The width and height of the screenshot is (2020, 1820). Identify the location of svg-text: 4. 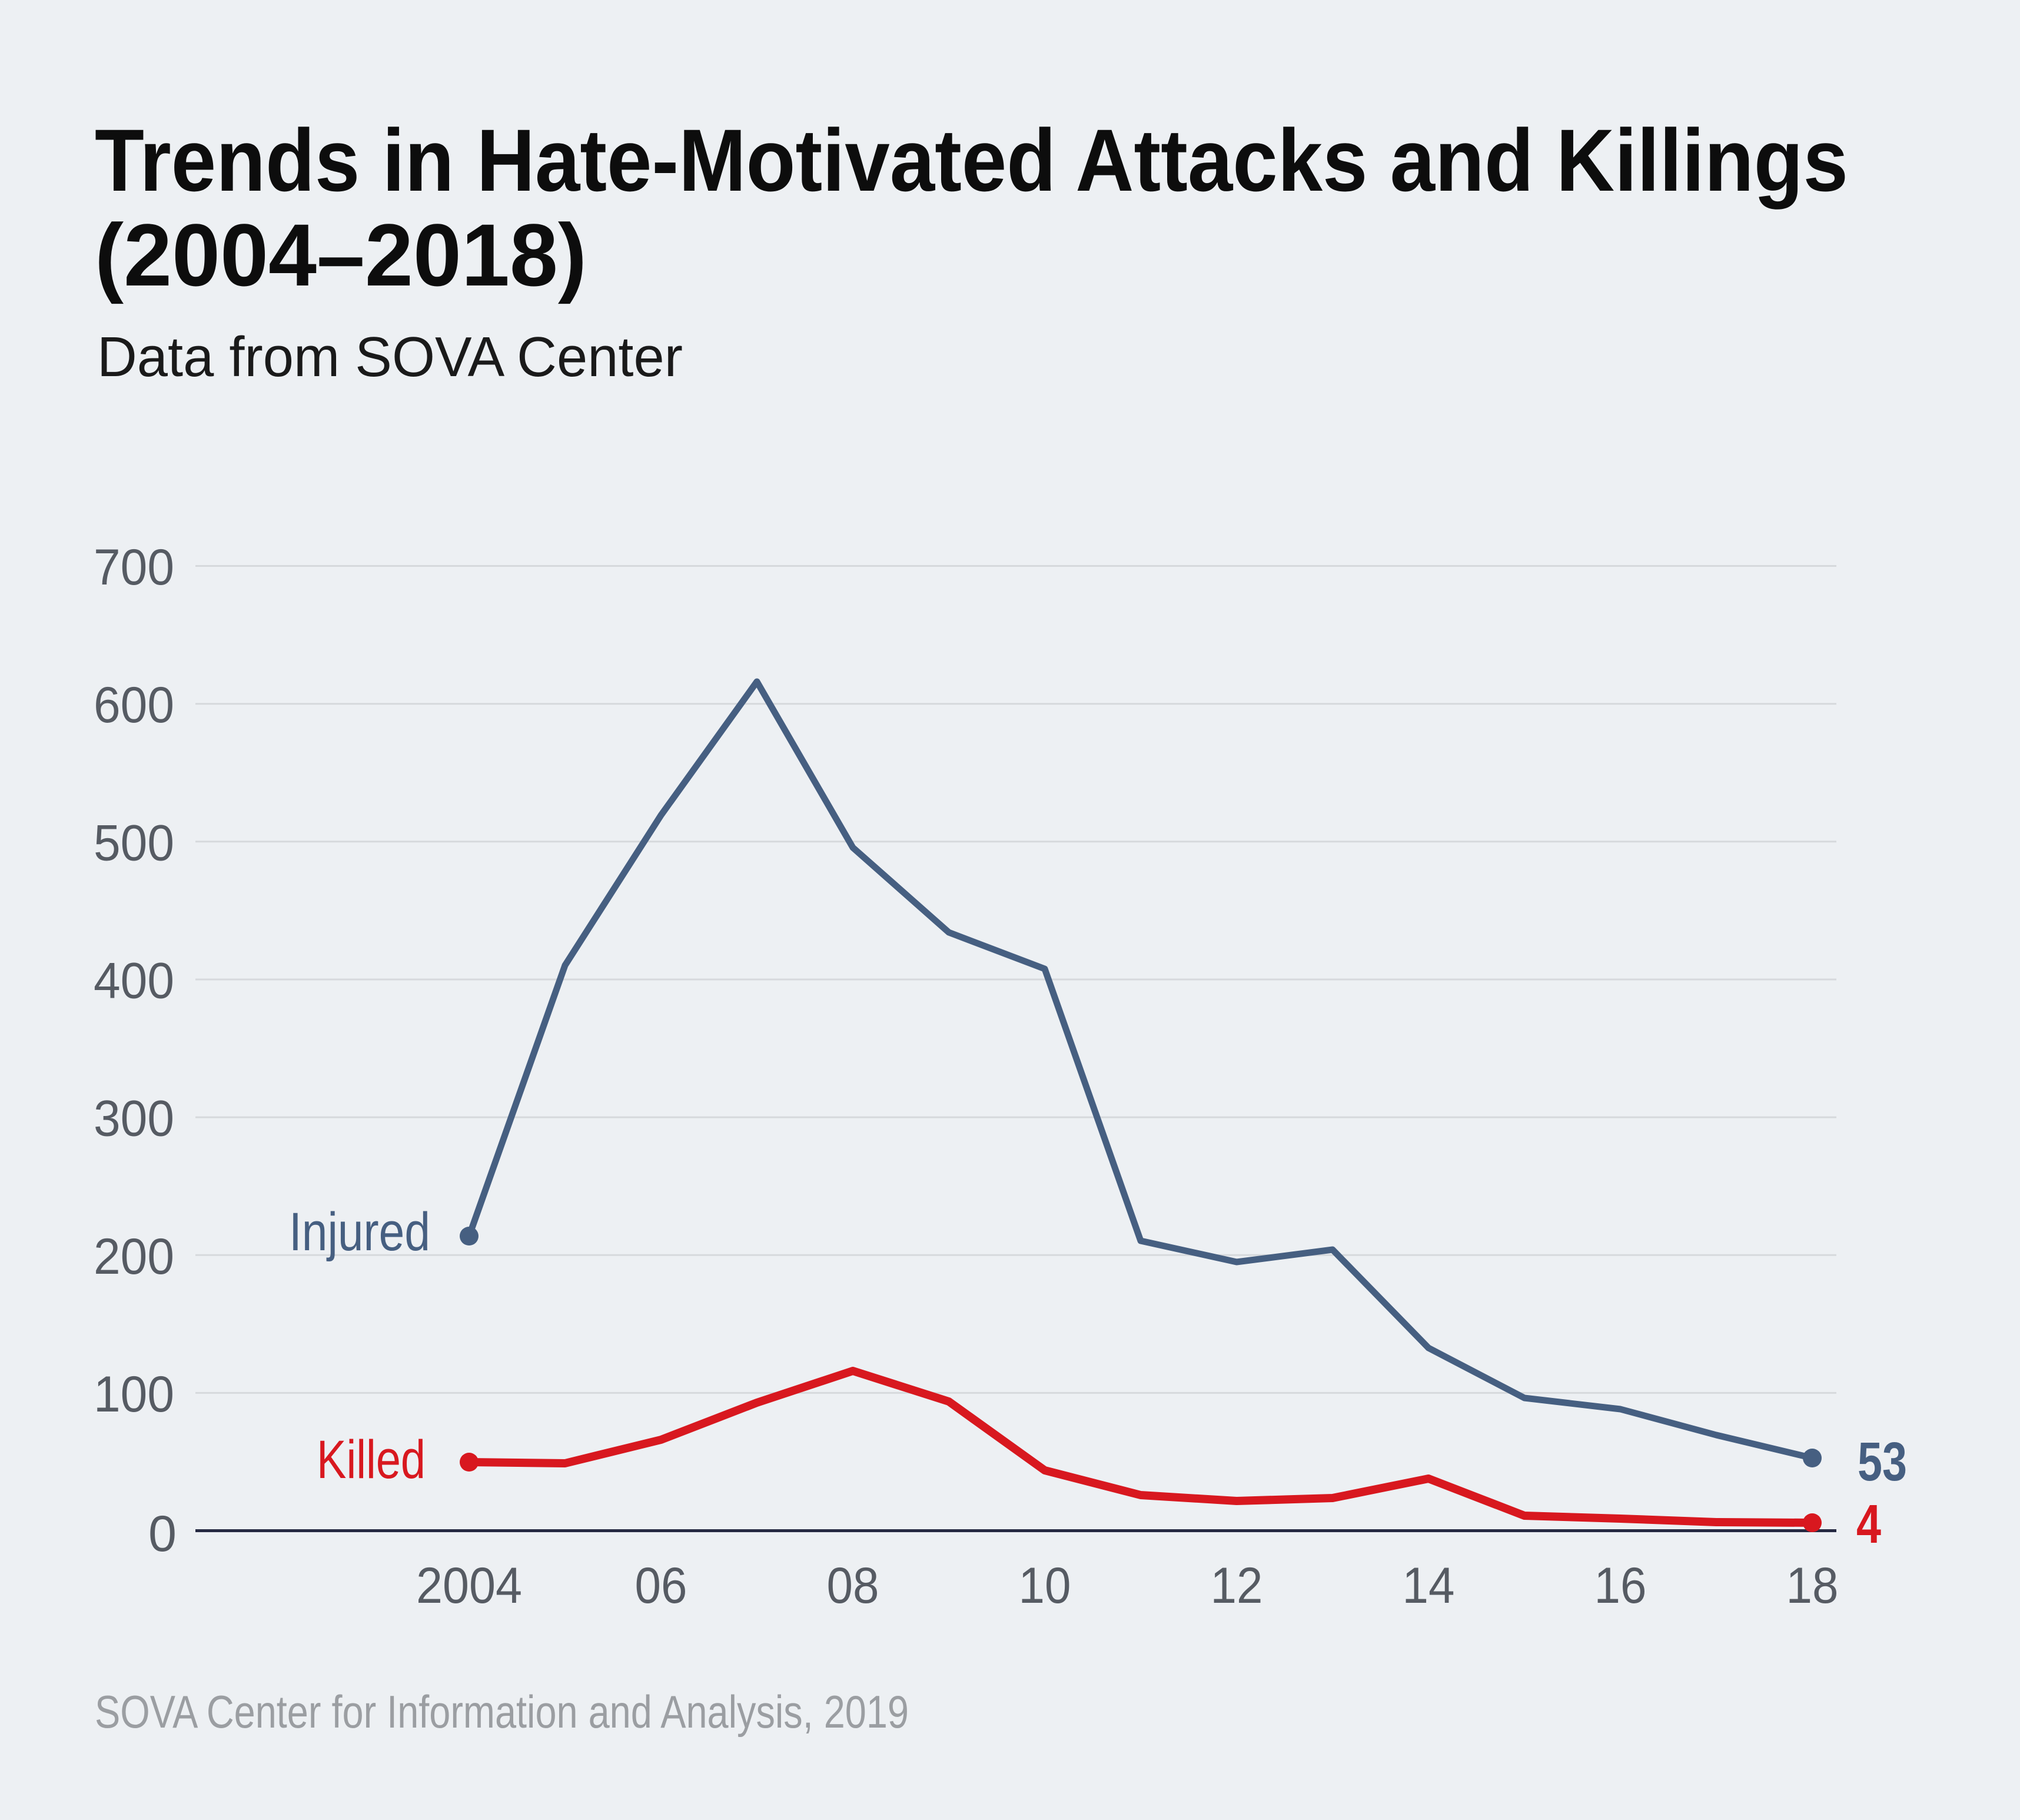
(1868, 1524).